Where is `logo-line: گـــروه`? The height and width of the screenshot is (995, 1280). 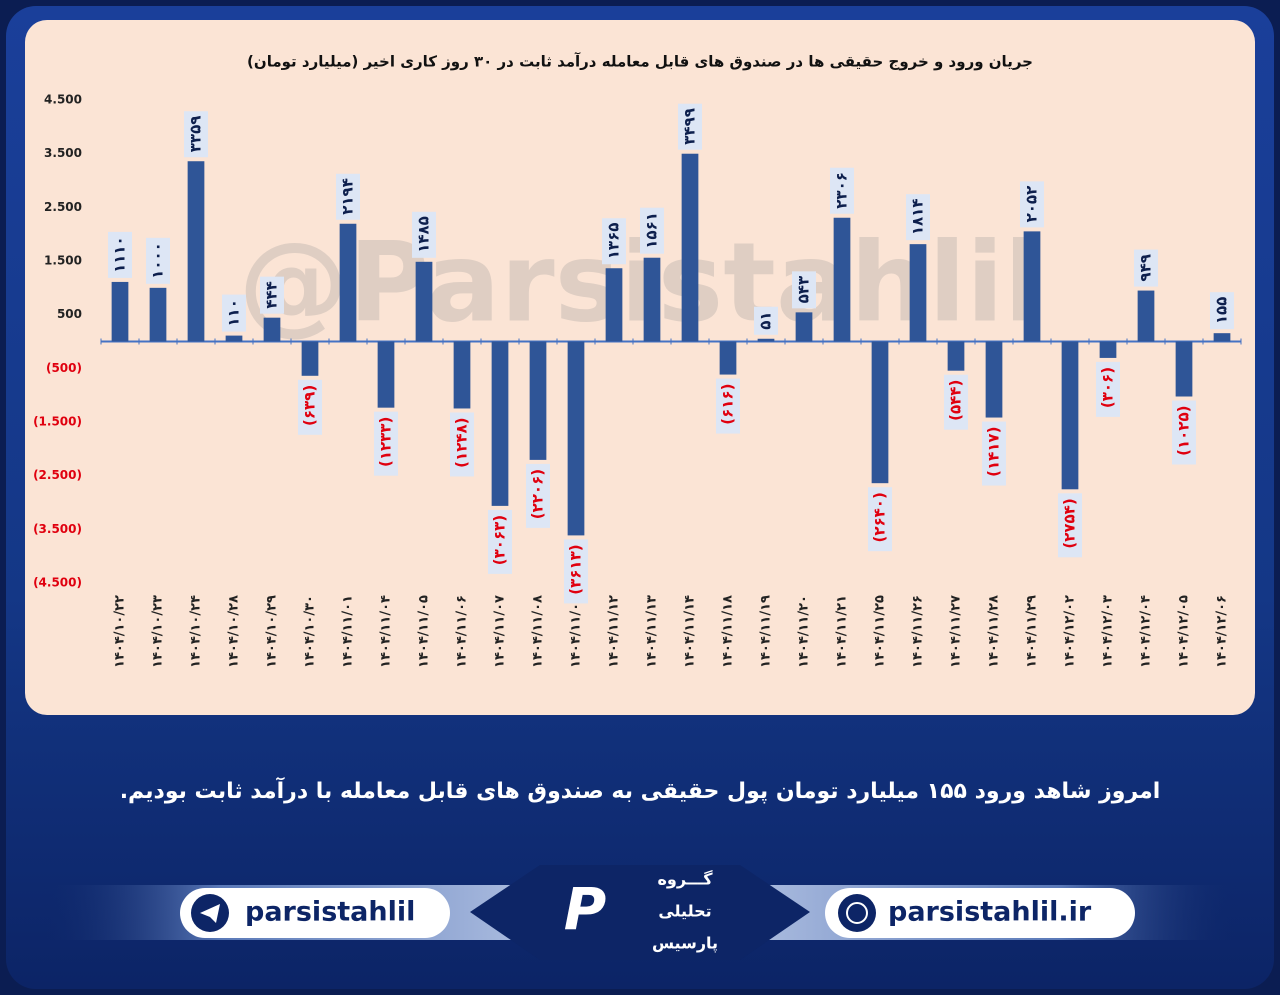
logo-line: گـــروه is located at coordinates (685, 879).